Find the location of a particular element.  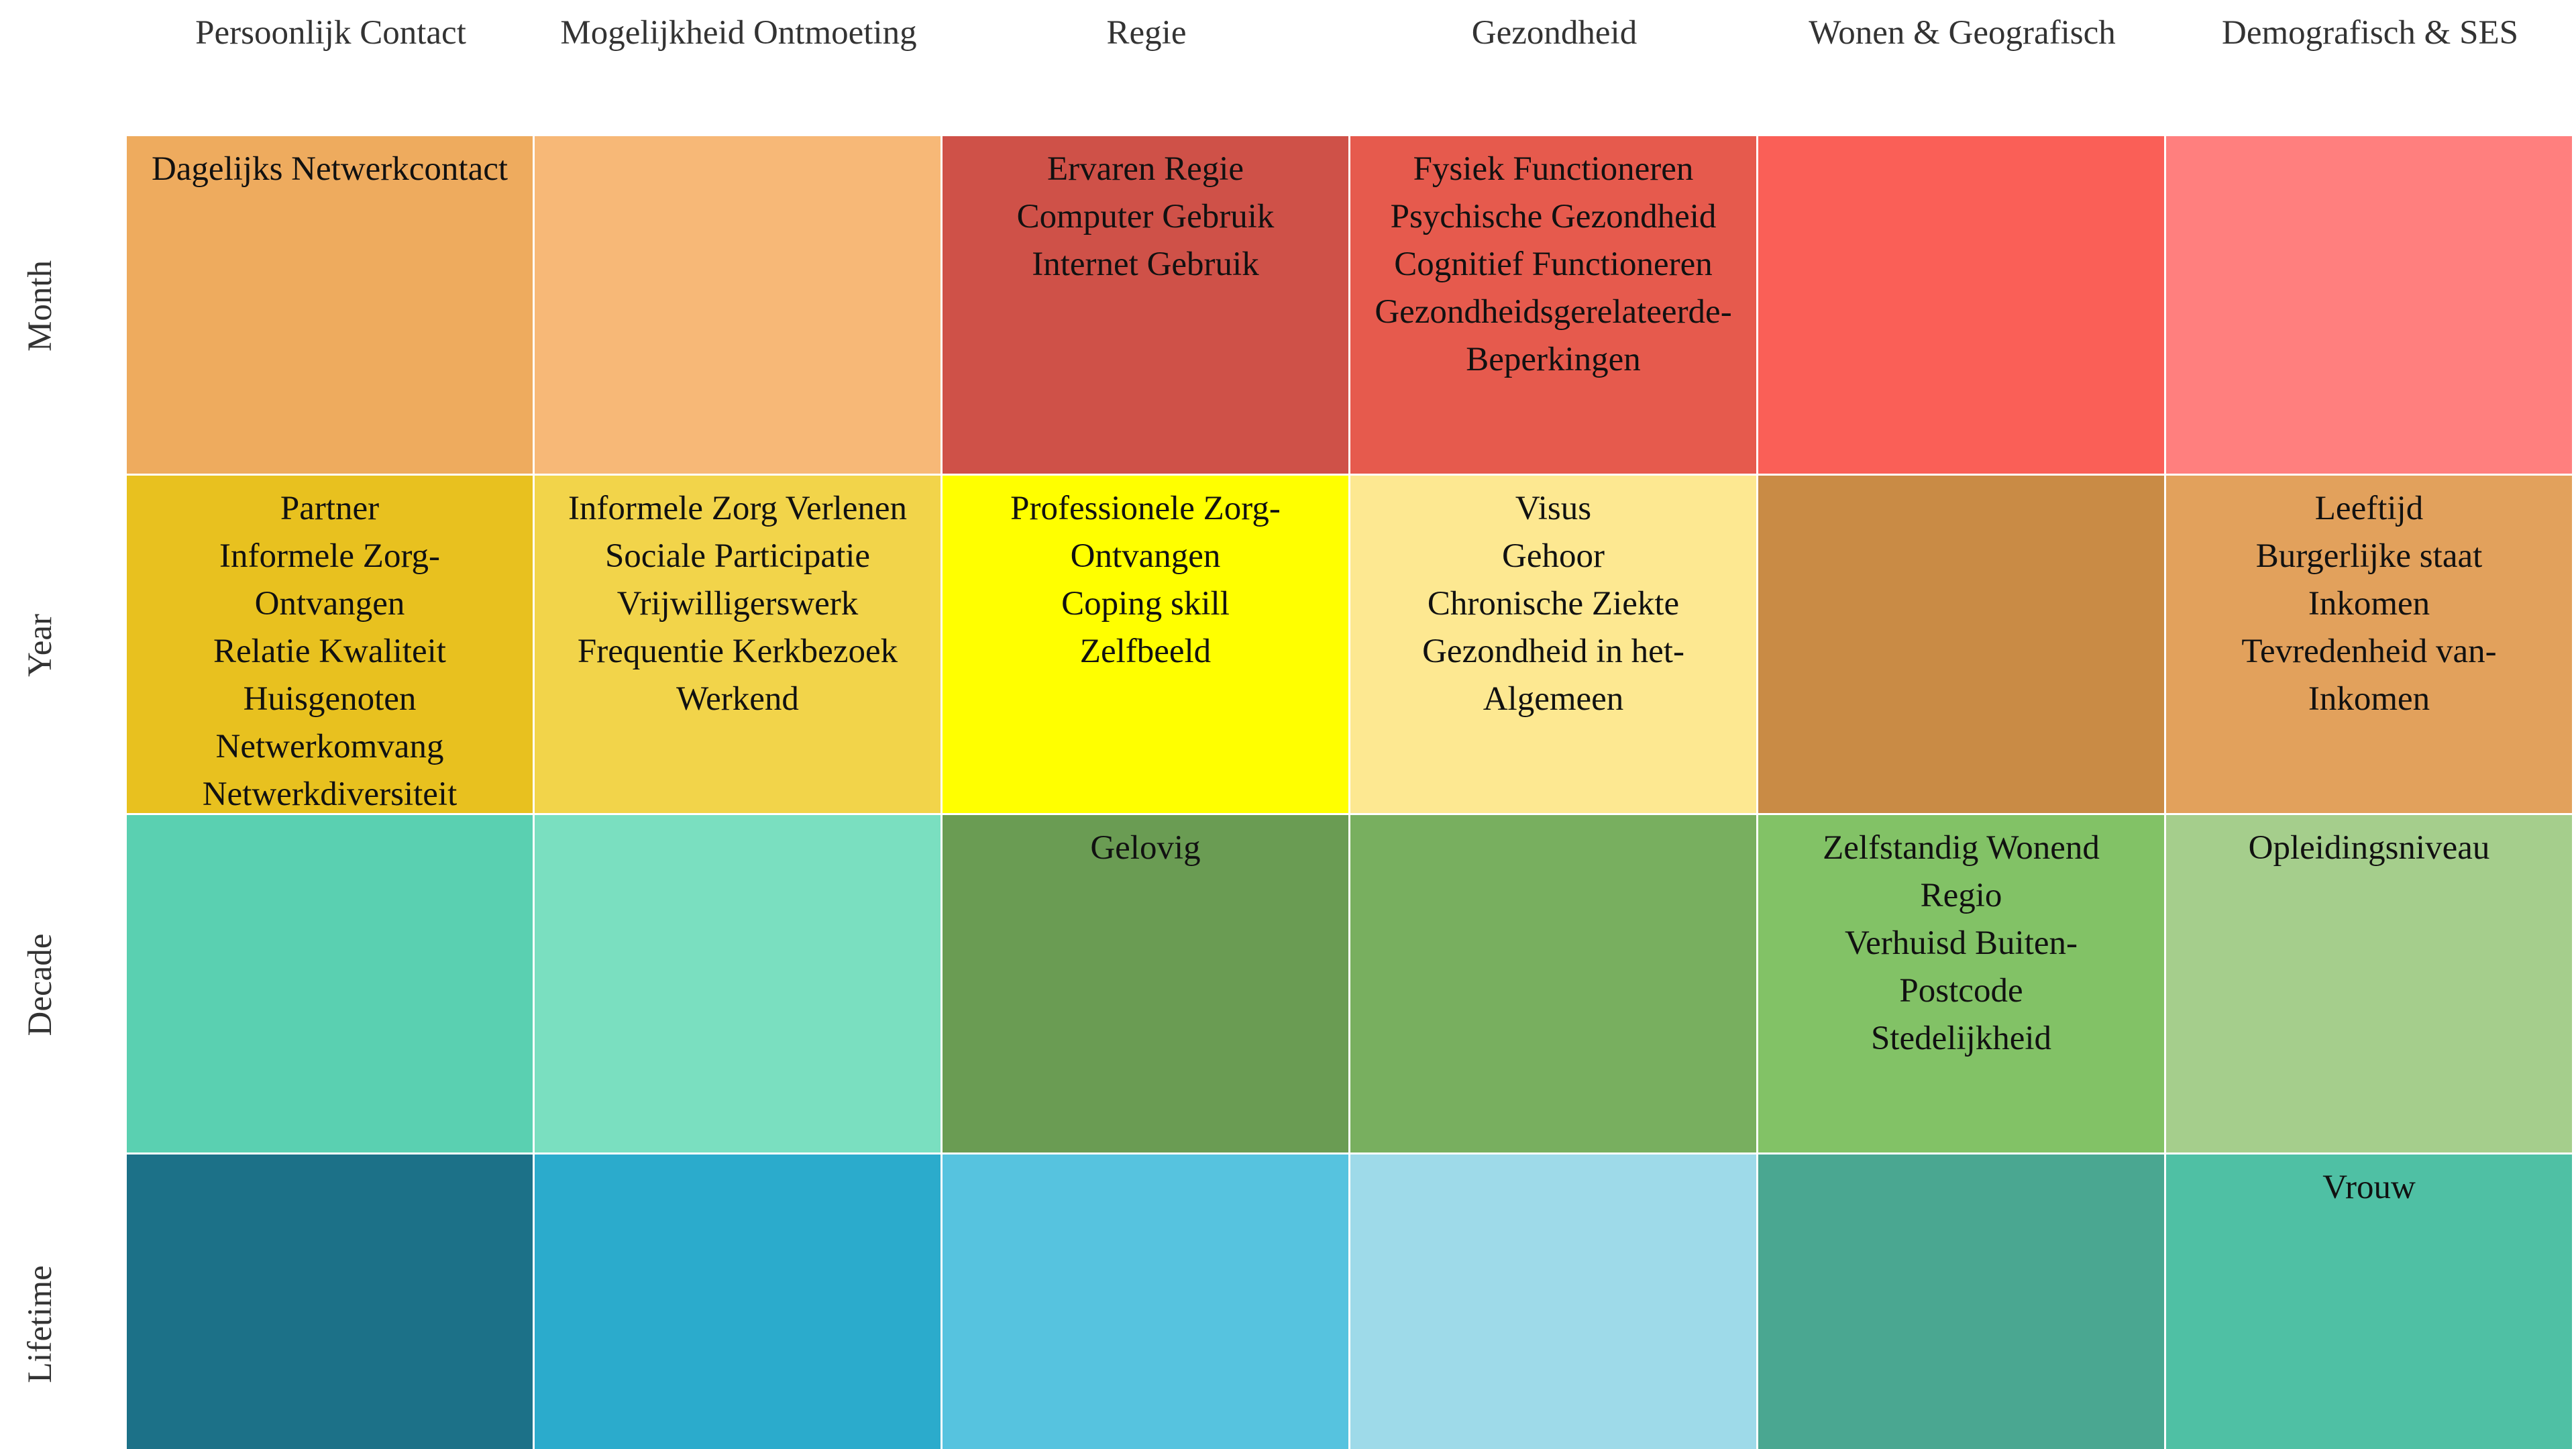

cell-lifetime-persoonlijk-contact is located at coordinates (331, 1302).